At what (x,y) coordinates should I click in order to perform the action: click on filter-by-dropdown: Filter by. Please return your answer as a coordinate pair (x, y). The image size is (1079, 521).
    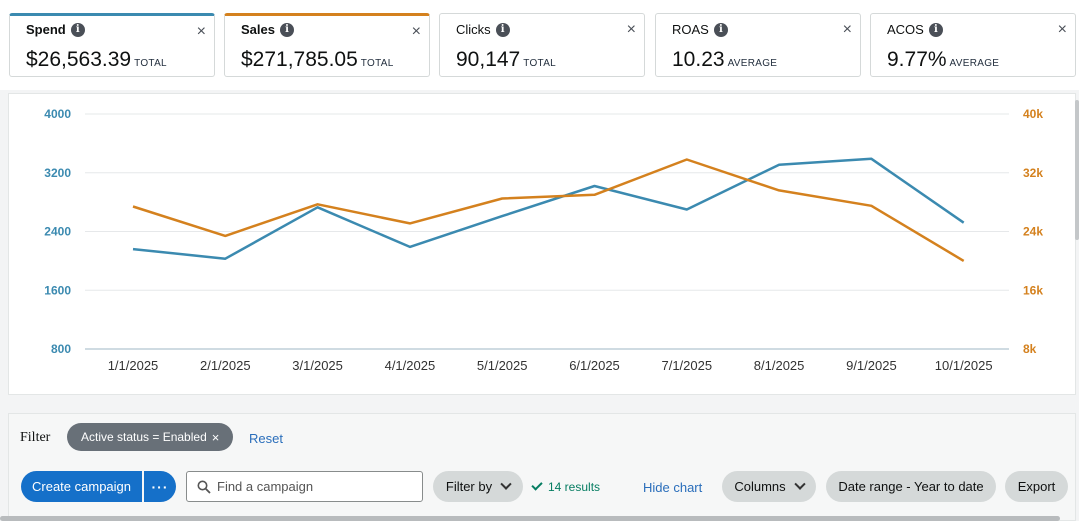
    Looking at the image, I should click on (478, 486).